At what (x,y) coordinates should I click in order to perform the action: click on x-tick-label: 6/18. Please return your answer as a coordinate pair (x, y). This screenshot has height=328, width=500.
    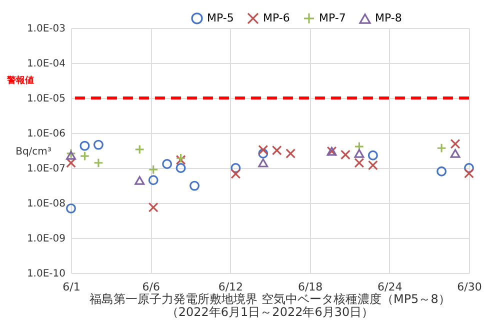
    Looking at the image, I should click on (310, 287).